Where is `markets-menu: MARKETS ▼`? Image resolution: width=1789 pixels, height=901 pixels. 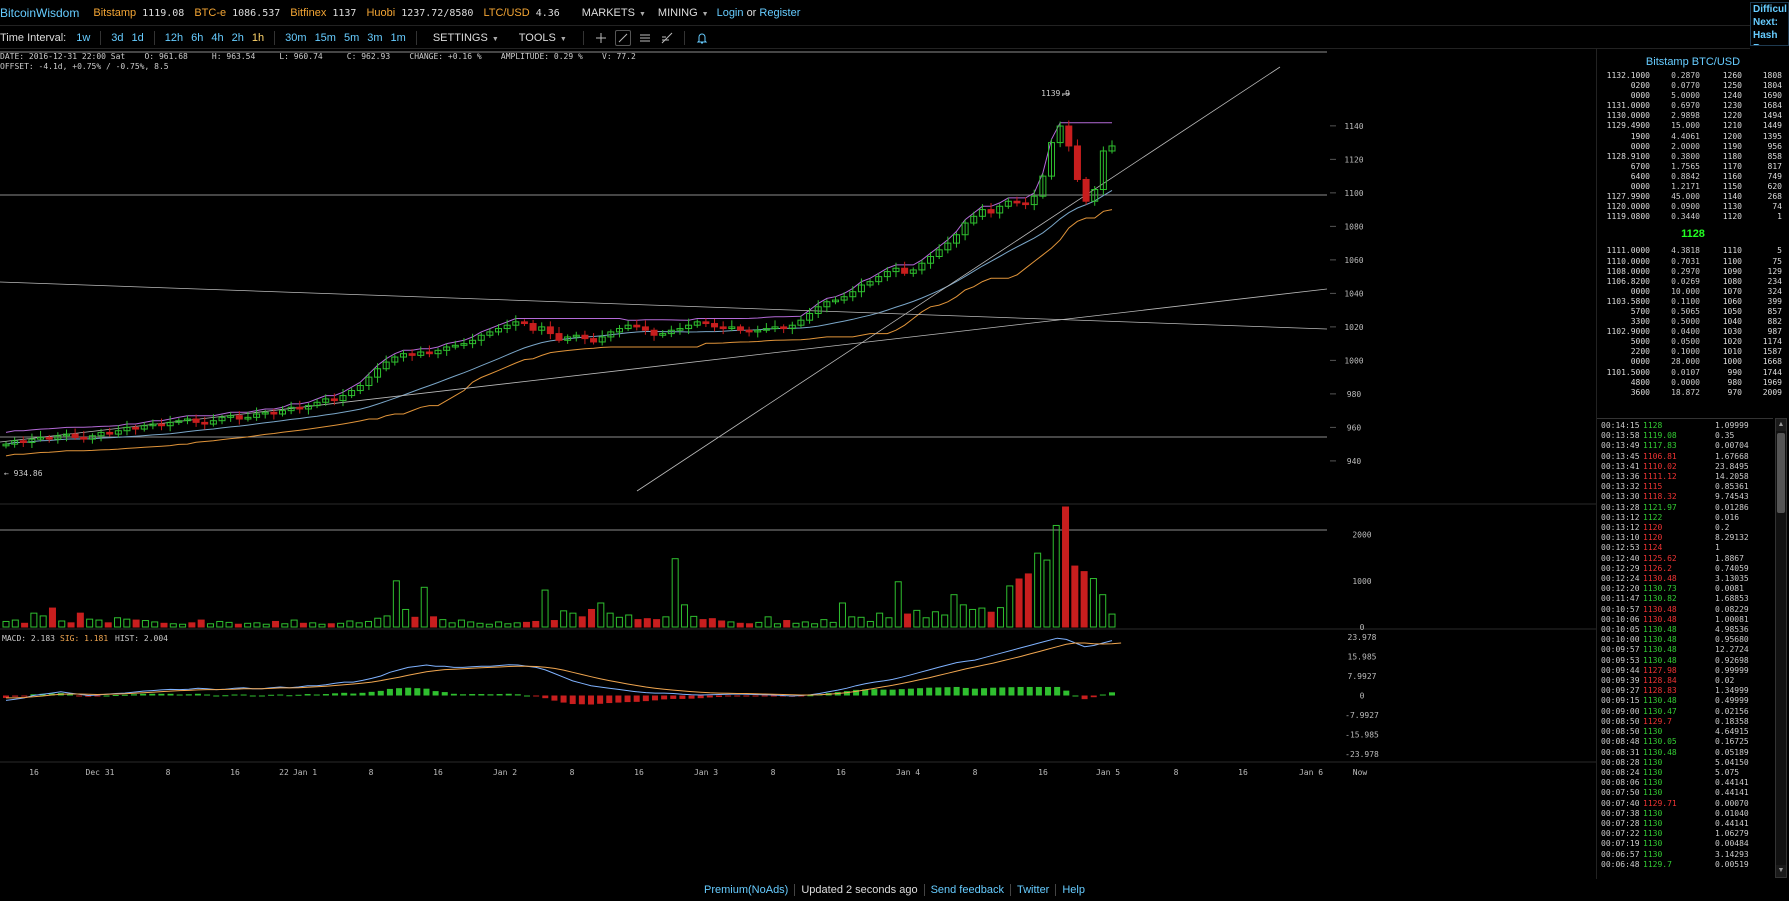
markets-menu: MARKETS ▼ is located at coordinates (613, 12).